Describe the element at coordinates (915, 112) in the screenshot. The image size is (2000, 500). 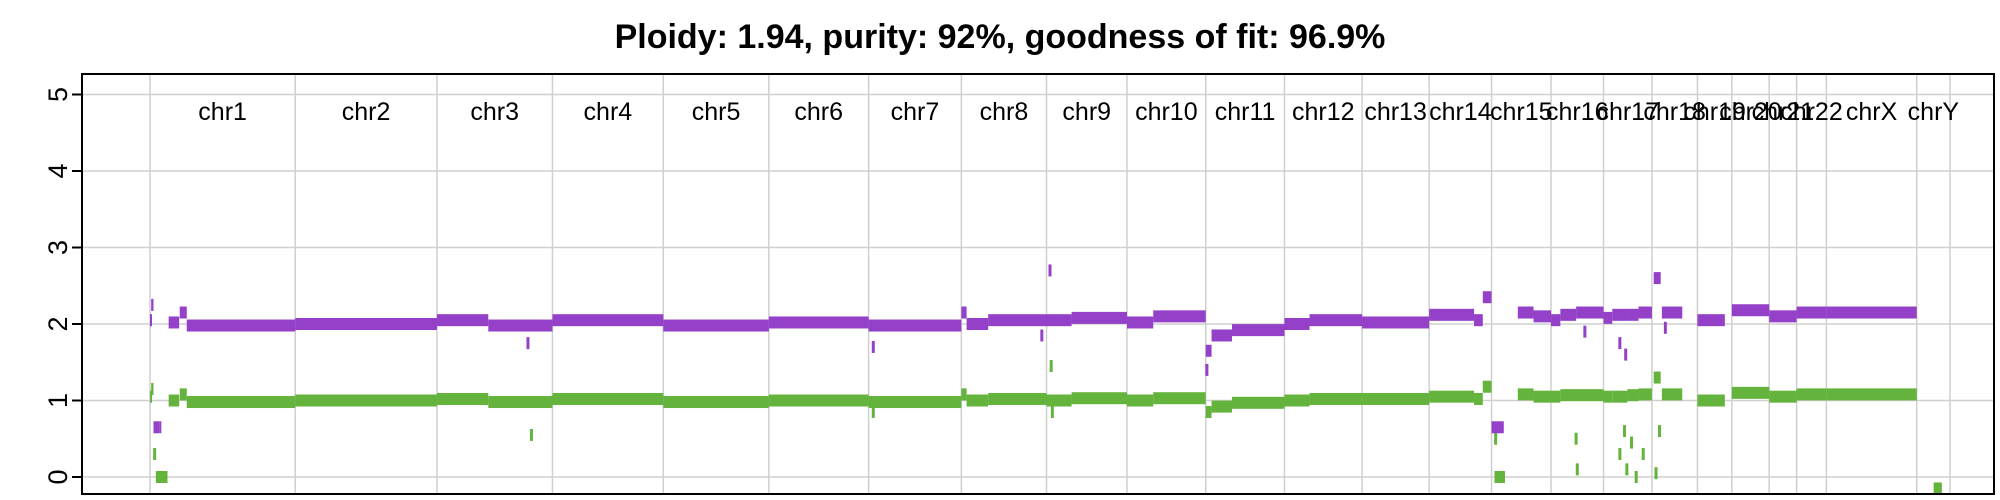
I see `chromosome-label-chr7: chr7` at that location.